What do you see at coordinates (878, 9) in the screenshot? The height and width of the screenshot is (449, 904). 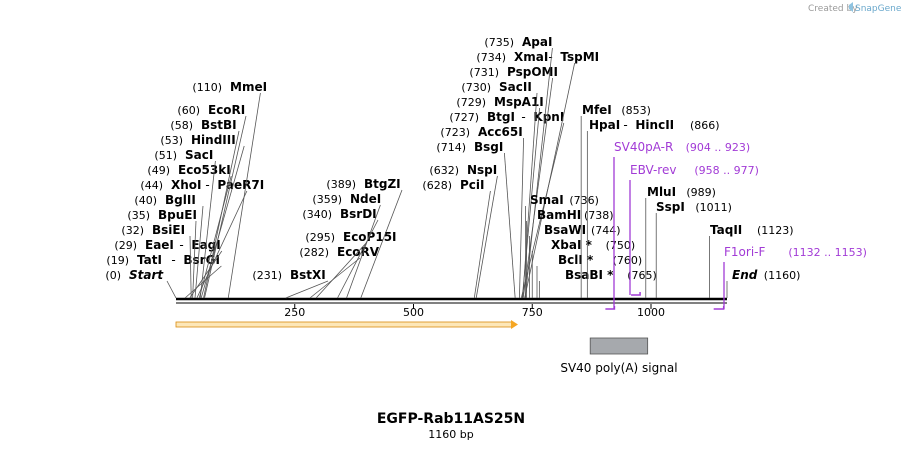 I see `credit-brand: SnapGene` at bounding box center [878, 9].